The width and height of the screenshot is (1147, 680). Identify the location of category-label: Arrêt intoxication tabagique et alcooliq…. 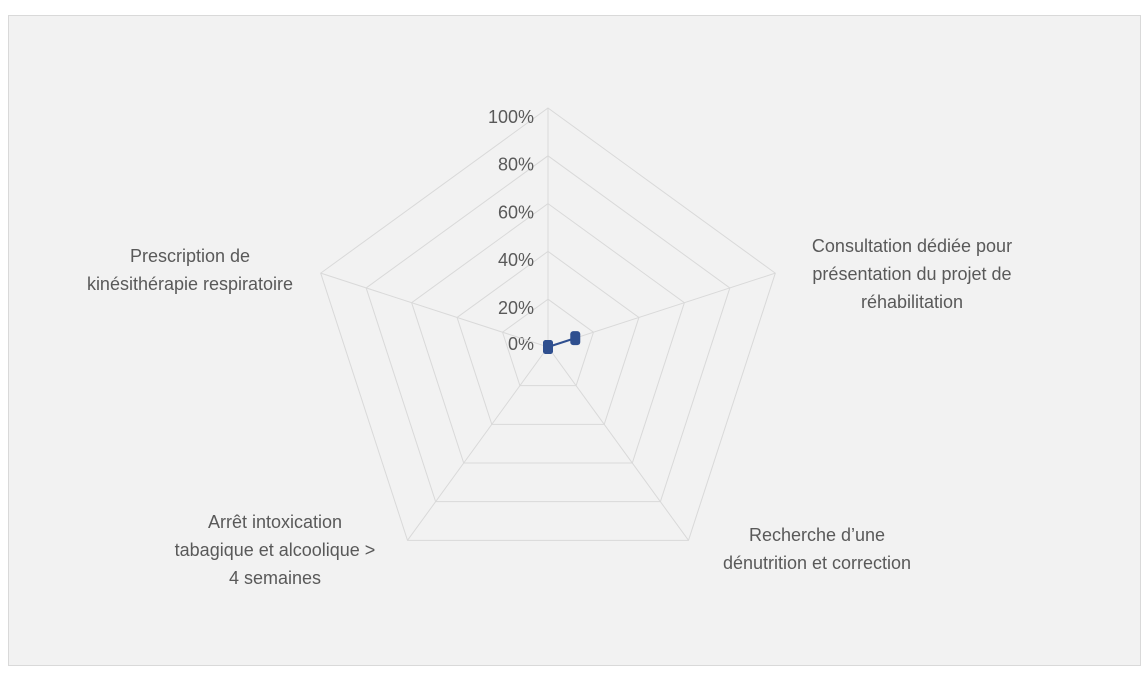
(275, 550).